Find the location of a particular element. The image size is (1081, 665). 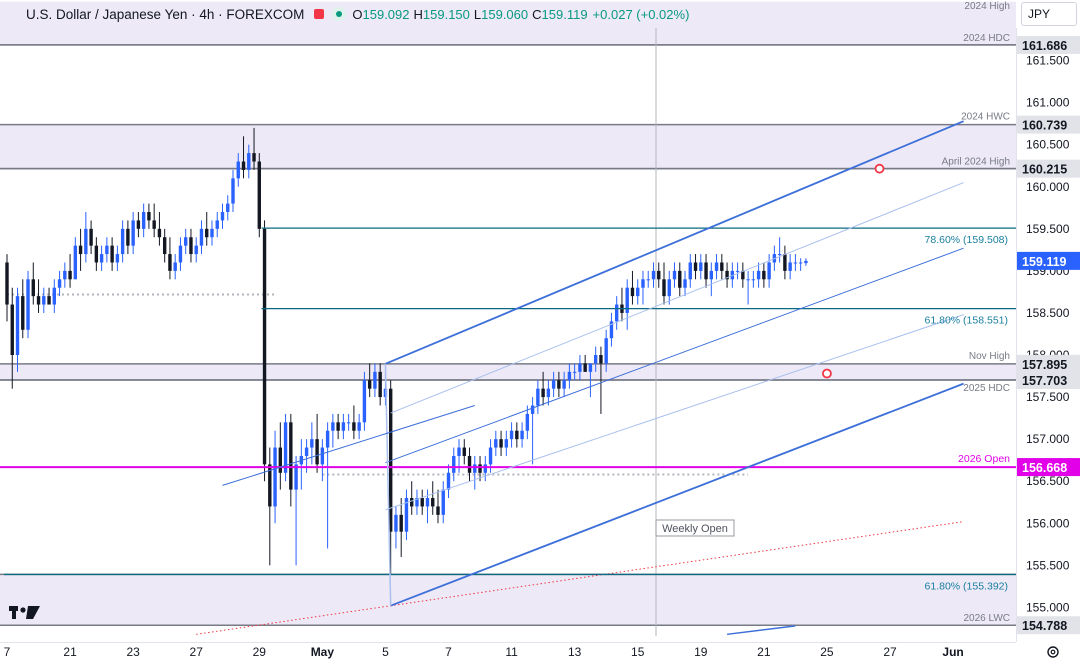

logo-stem is located at coordinates (14, 614).